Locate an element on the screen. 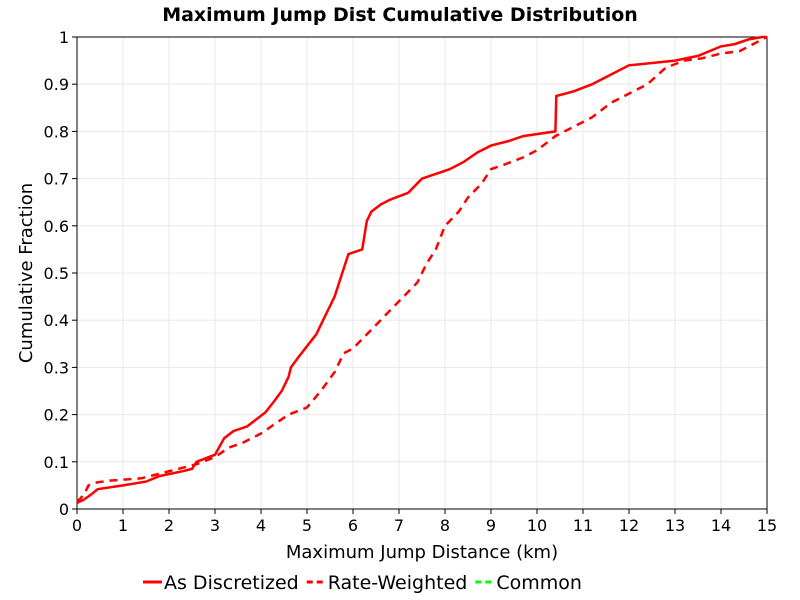 This screenshot has width=800, height=600. x-tick-label: 6 is located at coordinates (353, 525).